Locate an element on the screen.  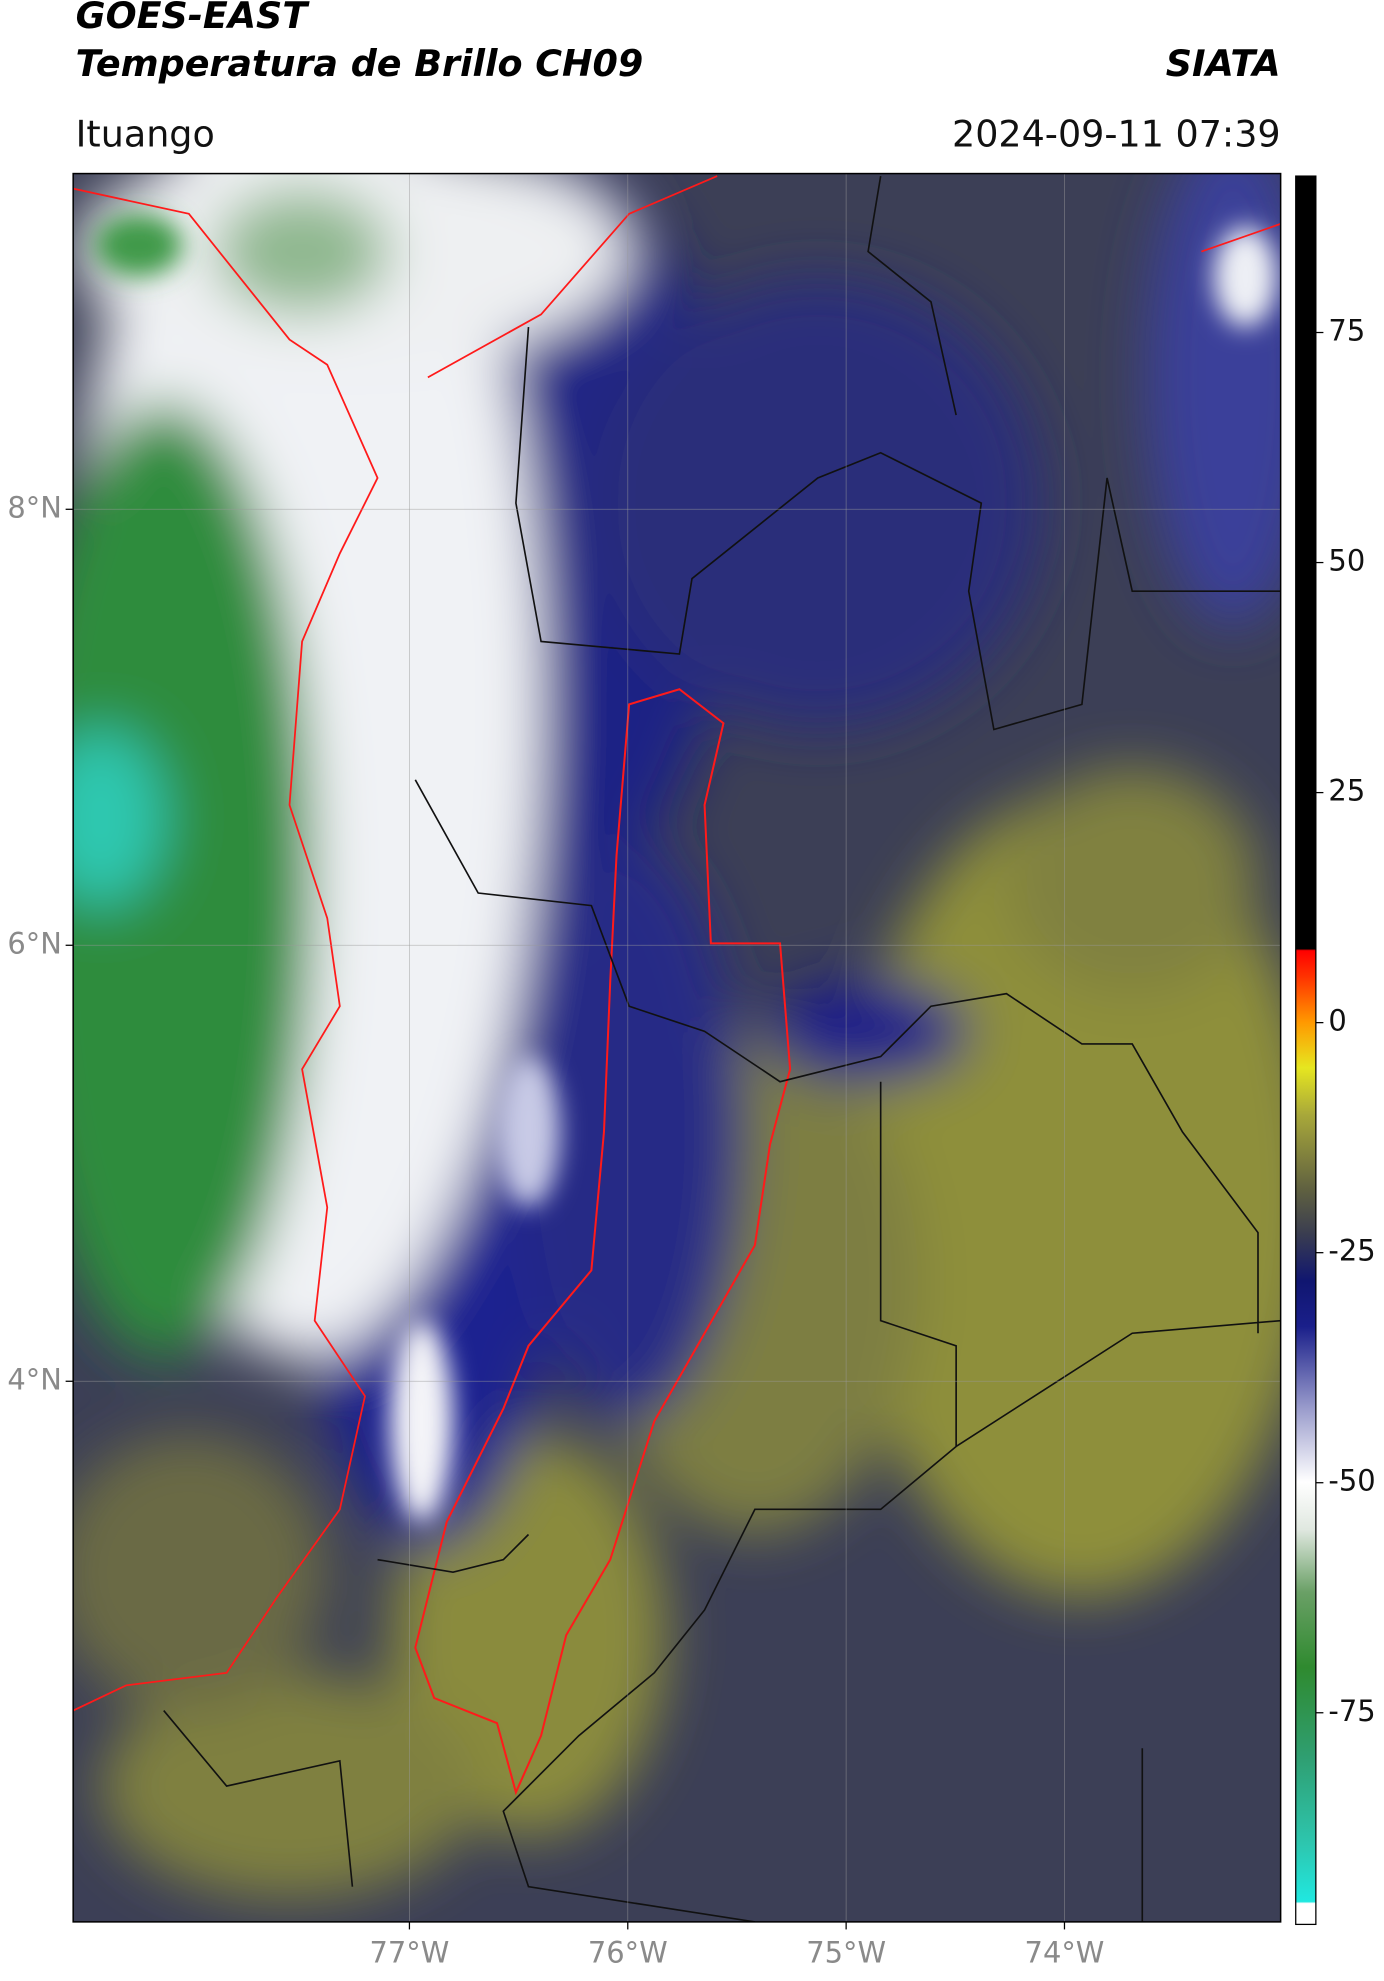
x-tick-label: 74°W is located at coordinates (1065, 1953).